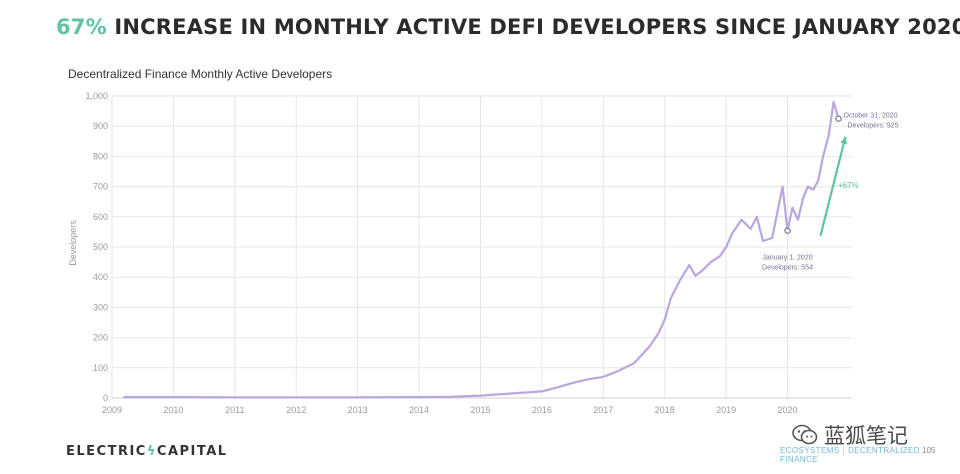 This screenshot has width=960, height=474. What do you see at coordinates (844, 140) in the screenshot?
I see `growth-arrow-head` at bounding box center [844, 140].